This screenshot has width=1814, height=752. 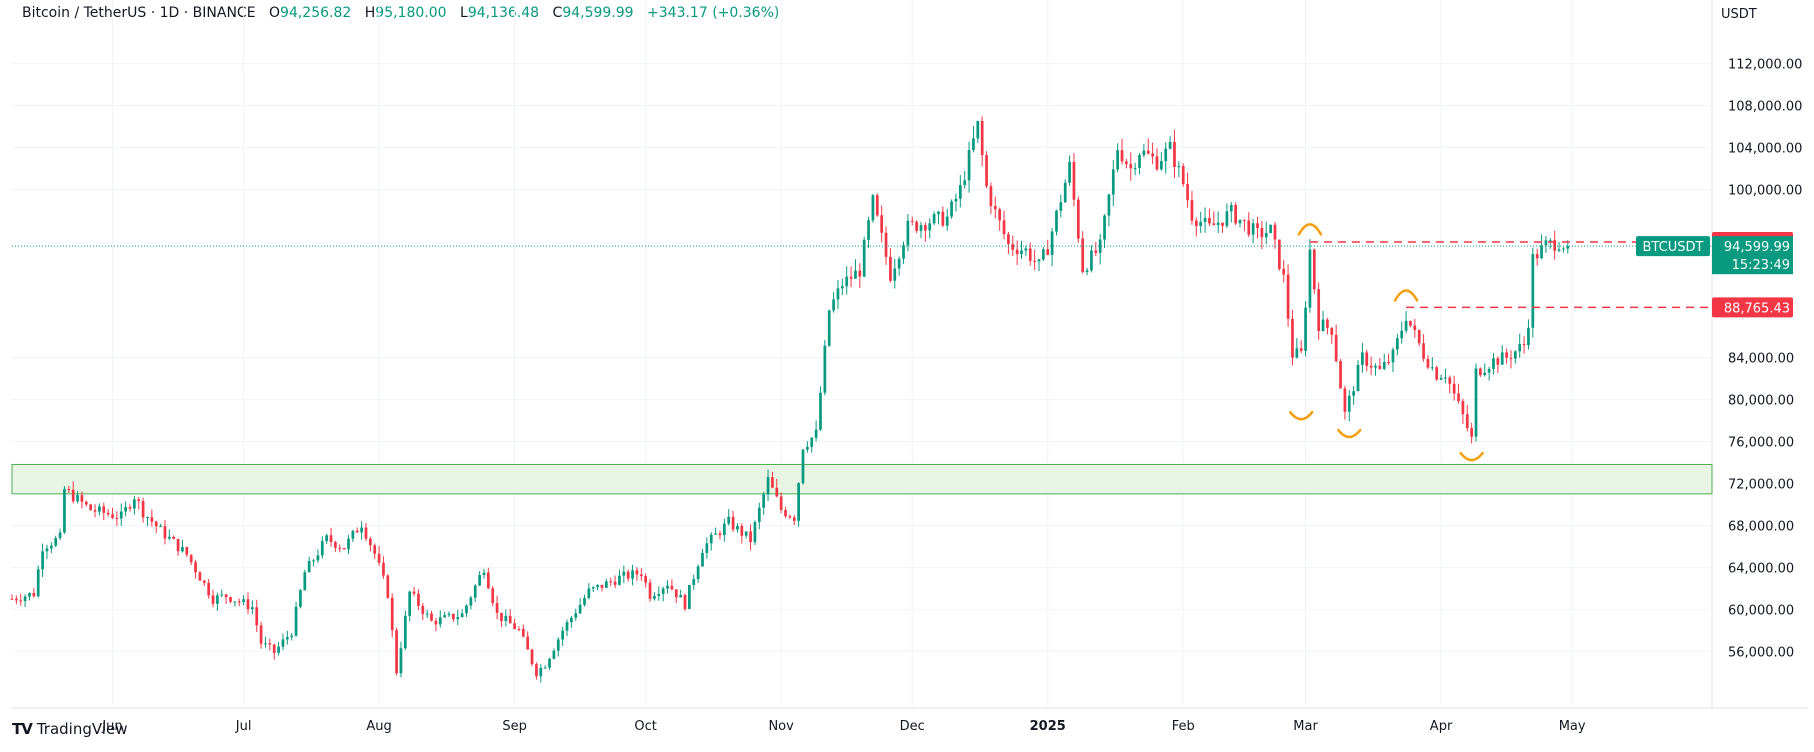 I want to click on symbol-title: Bitcoin / TetherUS · 1D · BINANCE, so click(x=139, y=13).